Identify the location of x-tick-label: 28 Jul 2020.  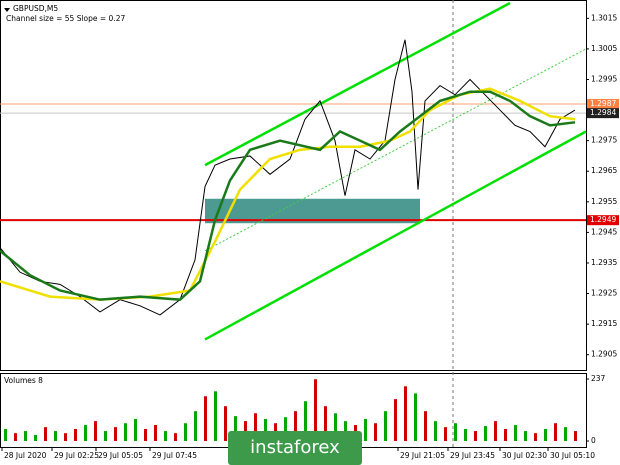
(25, 455).